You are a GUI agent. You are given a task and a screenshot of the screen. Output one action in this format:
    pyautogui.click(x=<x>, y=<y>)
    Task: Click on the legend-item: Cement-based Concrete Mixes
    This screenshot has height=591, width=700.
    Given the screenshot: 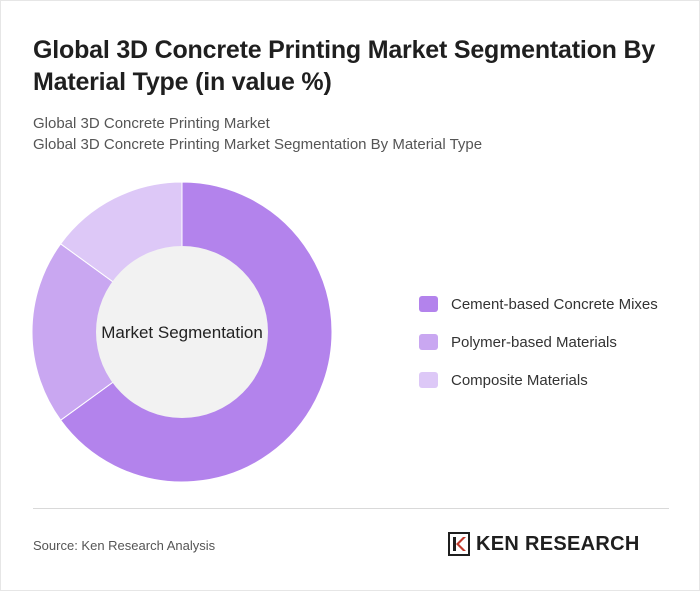 What is the action you would take?
    pyautogui.click(x=554, y=304)
    